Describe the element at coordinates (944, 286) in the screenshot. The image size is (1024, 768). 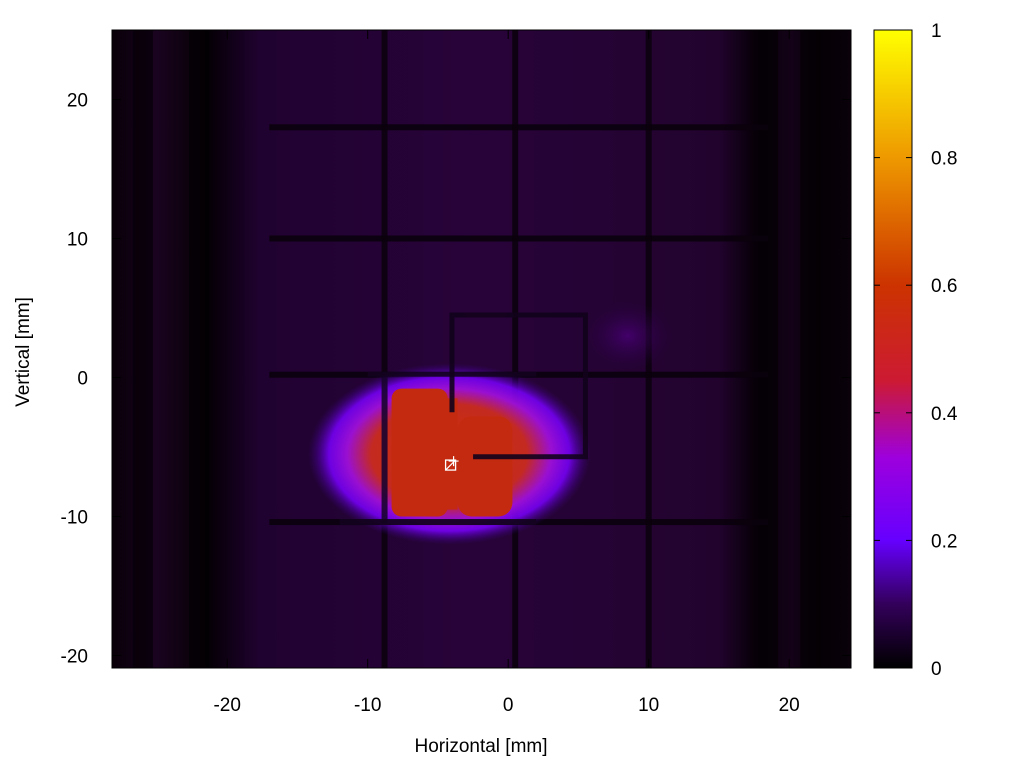
I see `colorbar-tick-label: 0.6` at that location.